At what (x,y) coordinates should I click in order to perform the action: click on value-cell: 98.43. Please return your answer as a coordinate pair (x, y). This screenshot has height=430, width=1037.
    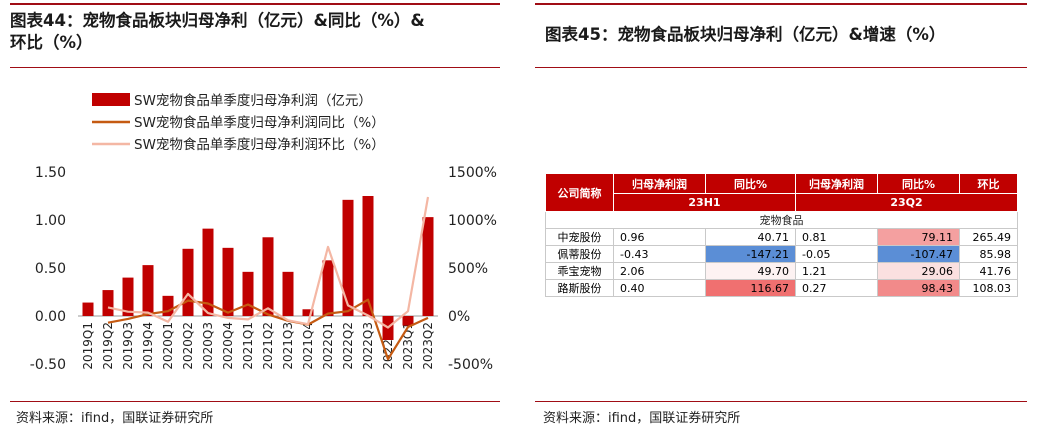
    Looking at the image, I should click on (918, 288).